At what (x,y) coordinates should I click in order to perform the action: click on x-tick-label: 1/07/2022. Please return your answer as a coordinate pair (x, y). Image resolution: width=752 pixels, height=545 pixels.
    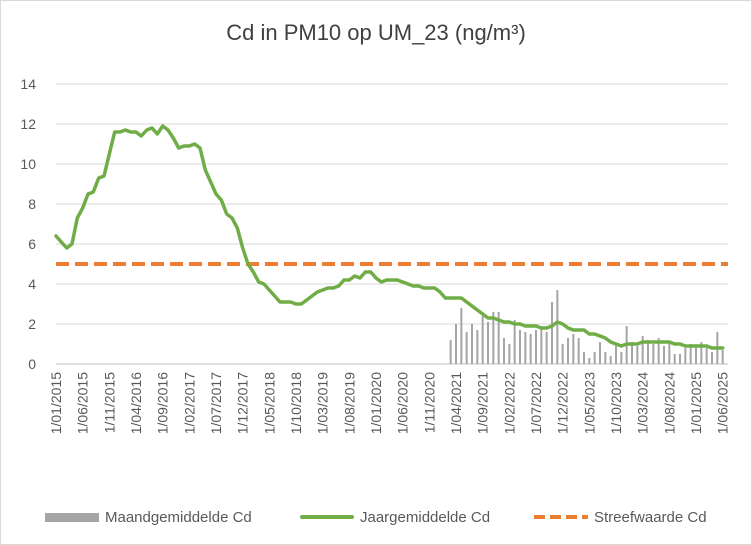
    Looking at the image, I should click on (536, 403).